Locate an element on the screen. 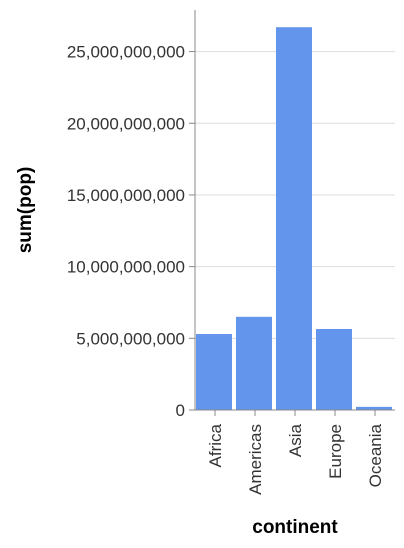 This screenshot has height=548, width=404. x-axis-title: continent is located at coordinates (295, 527).